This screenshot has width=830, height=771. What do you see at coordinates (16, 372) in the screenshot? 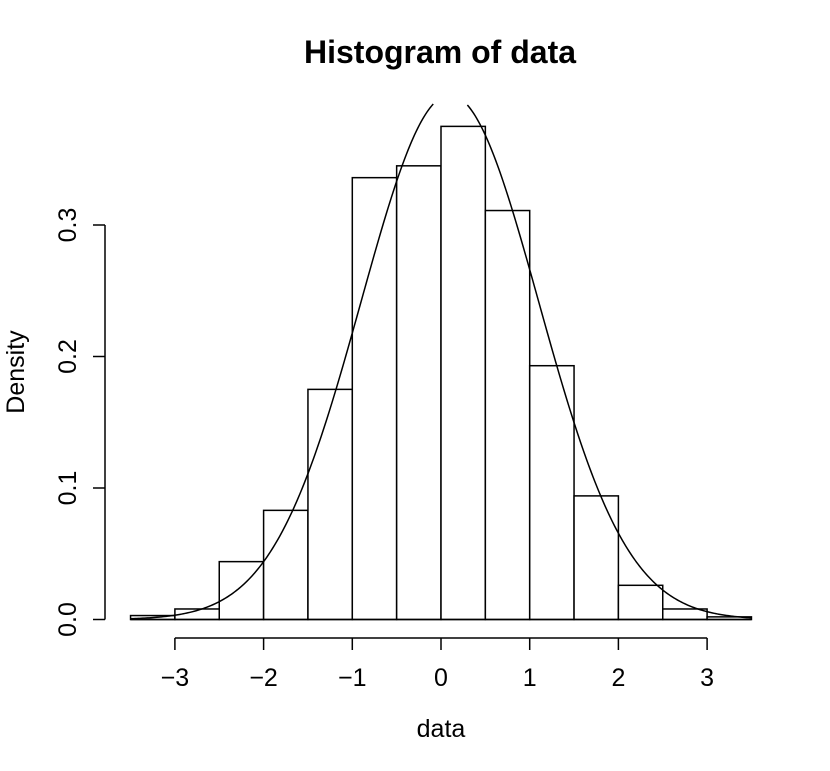
I see `y-axis-label: Density` at bounding box center [16, 372].